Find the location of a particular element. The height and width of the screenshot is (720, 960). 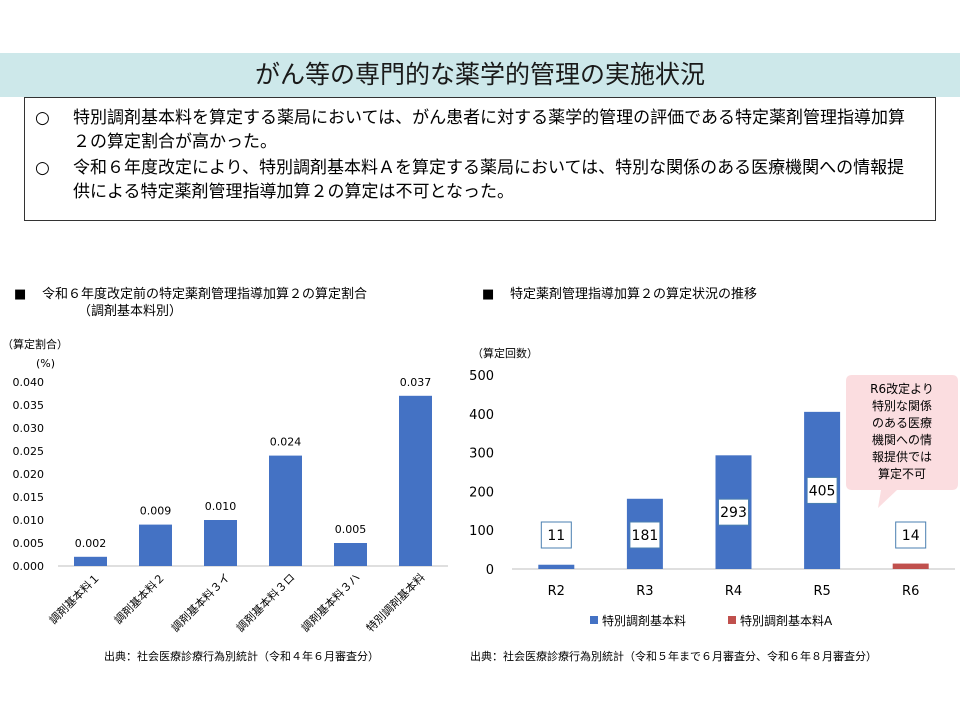

callout-line: R6改定より is located at coordinates (902, 388).